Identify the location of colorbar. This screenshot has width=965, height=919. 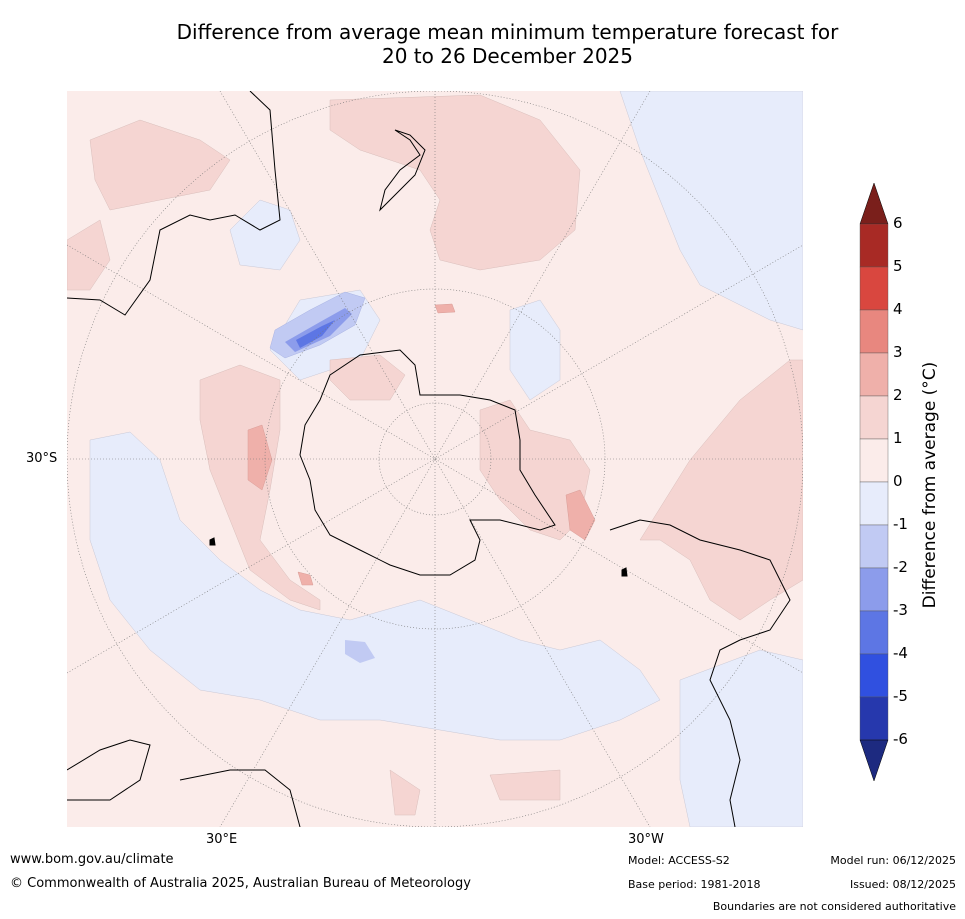
(874, 482).